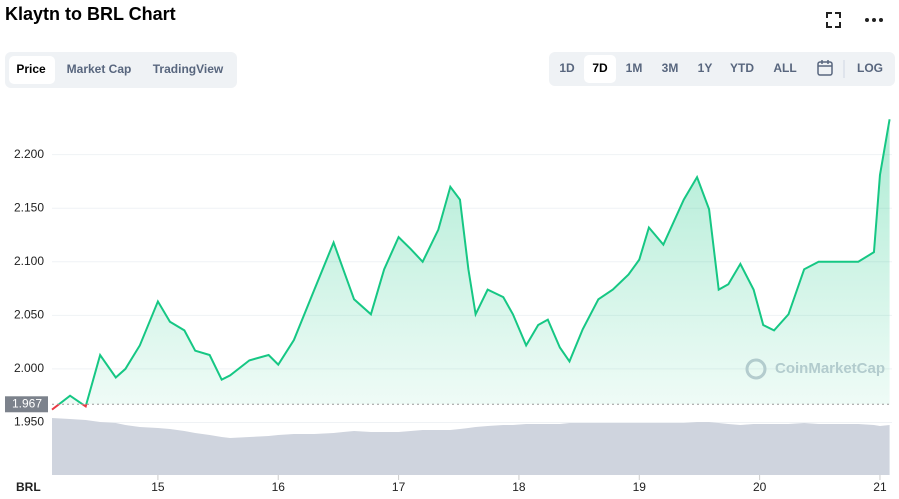  Describe the element at coordinates (158, 487) in the screenshot. I see `x-tick-label: 15` at that location.